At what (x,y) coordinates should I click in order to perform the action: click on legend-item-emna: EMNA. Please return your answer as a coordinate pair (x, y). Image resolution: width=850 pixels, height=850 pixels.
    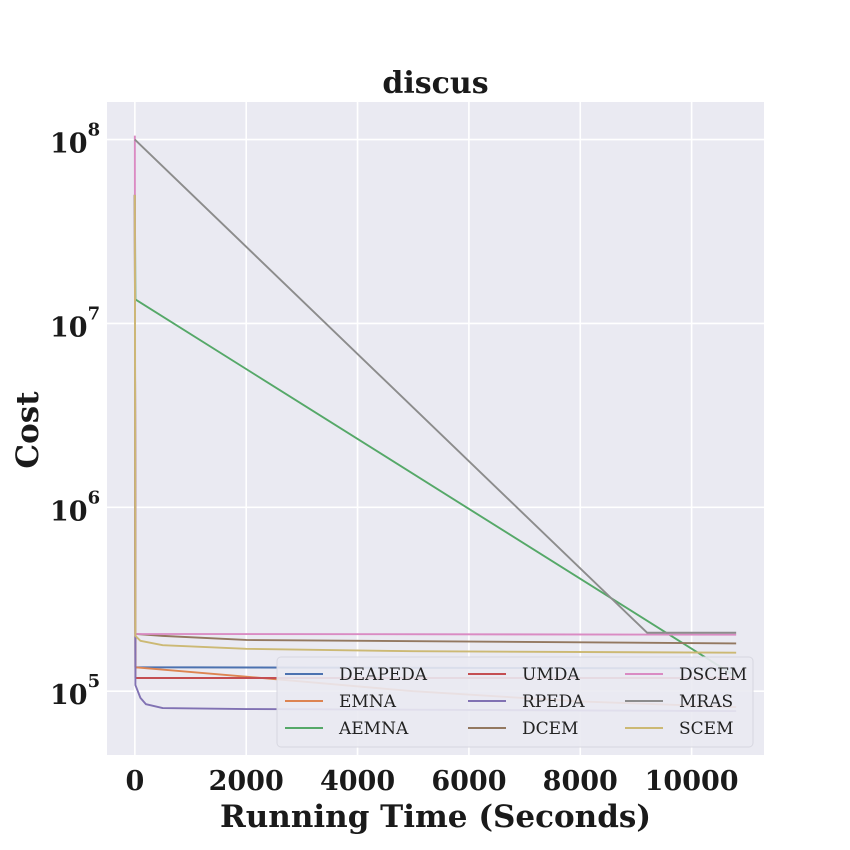
    Looking at the image, I should click on (341, 702).